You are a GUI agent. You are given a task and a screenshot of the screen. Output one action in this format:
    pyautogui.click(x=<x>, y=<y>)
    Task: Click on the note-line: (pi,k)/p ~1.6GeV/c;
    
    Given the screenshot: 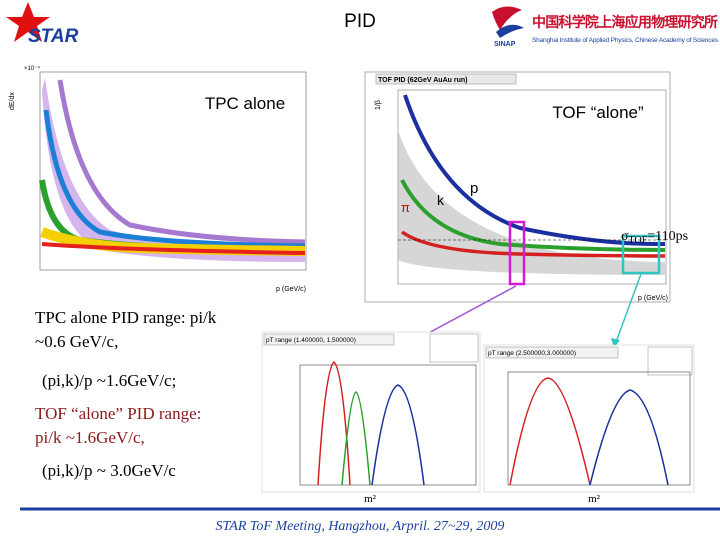 What is the action you would take?
    pyautogui.click(x=109, y=380)
    